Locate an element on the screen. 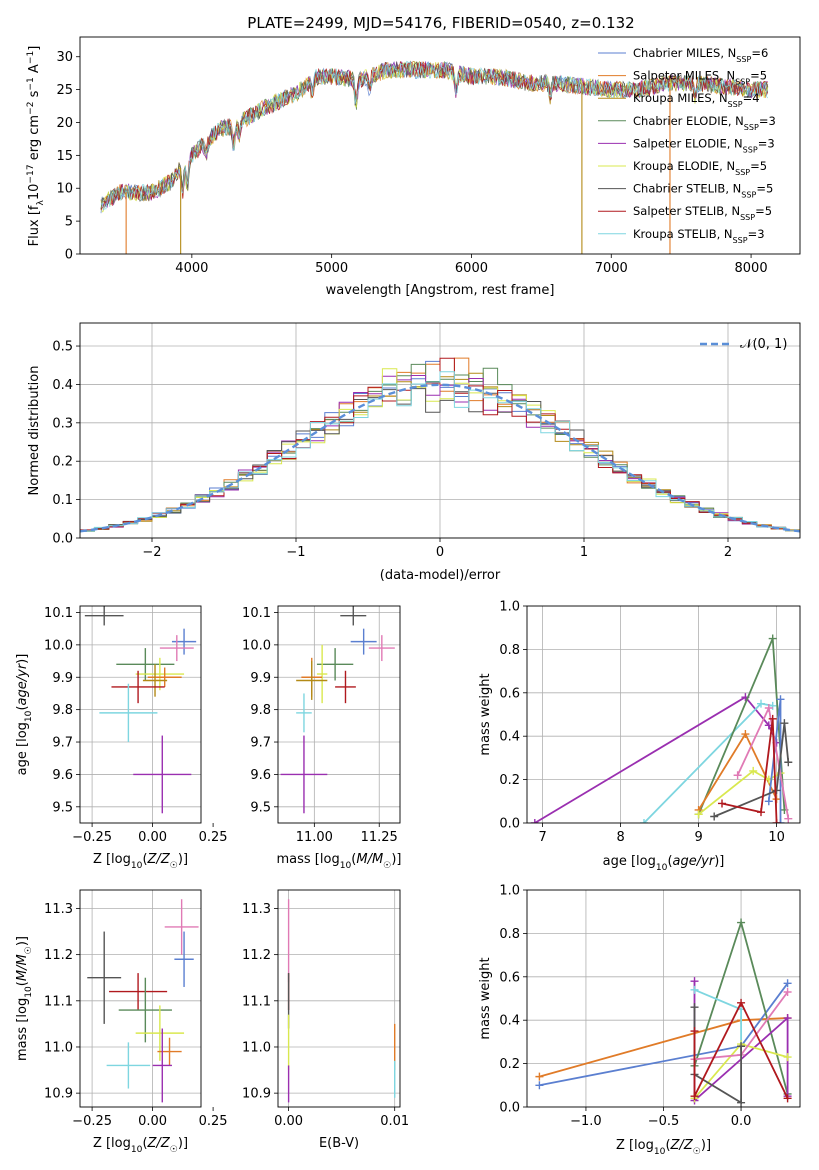 The width and height of the screenshot is (819, 1170). y-tick-label: 9.6 is located at coordinates (260, 775).